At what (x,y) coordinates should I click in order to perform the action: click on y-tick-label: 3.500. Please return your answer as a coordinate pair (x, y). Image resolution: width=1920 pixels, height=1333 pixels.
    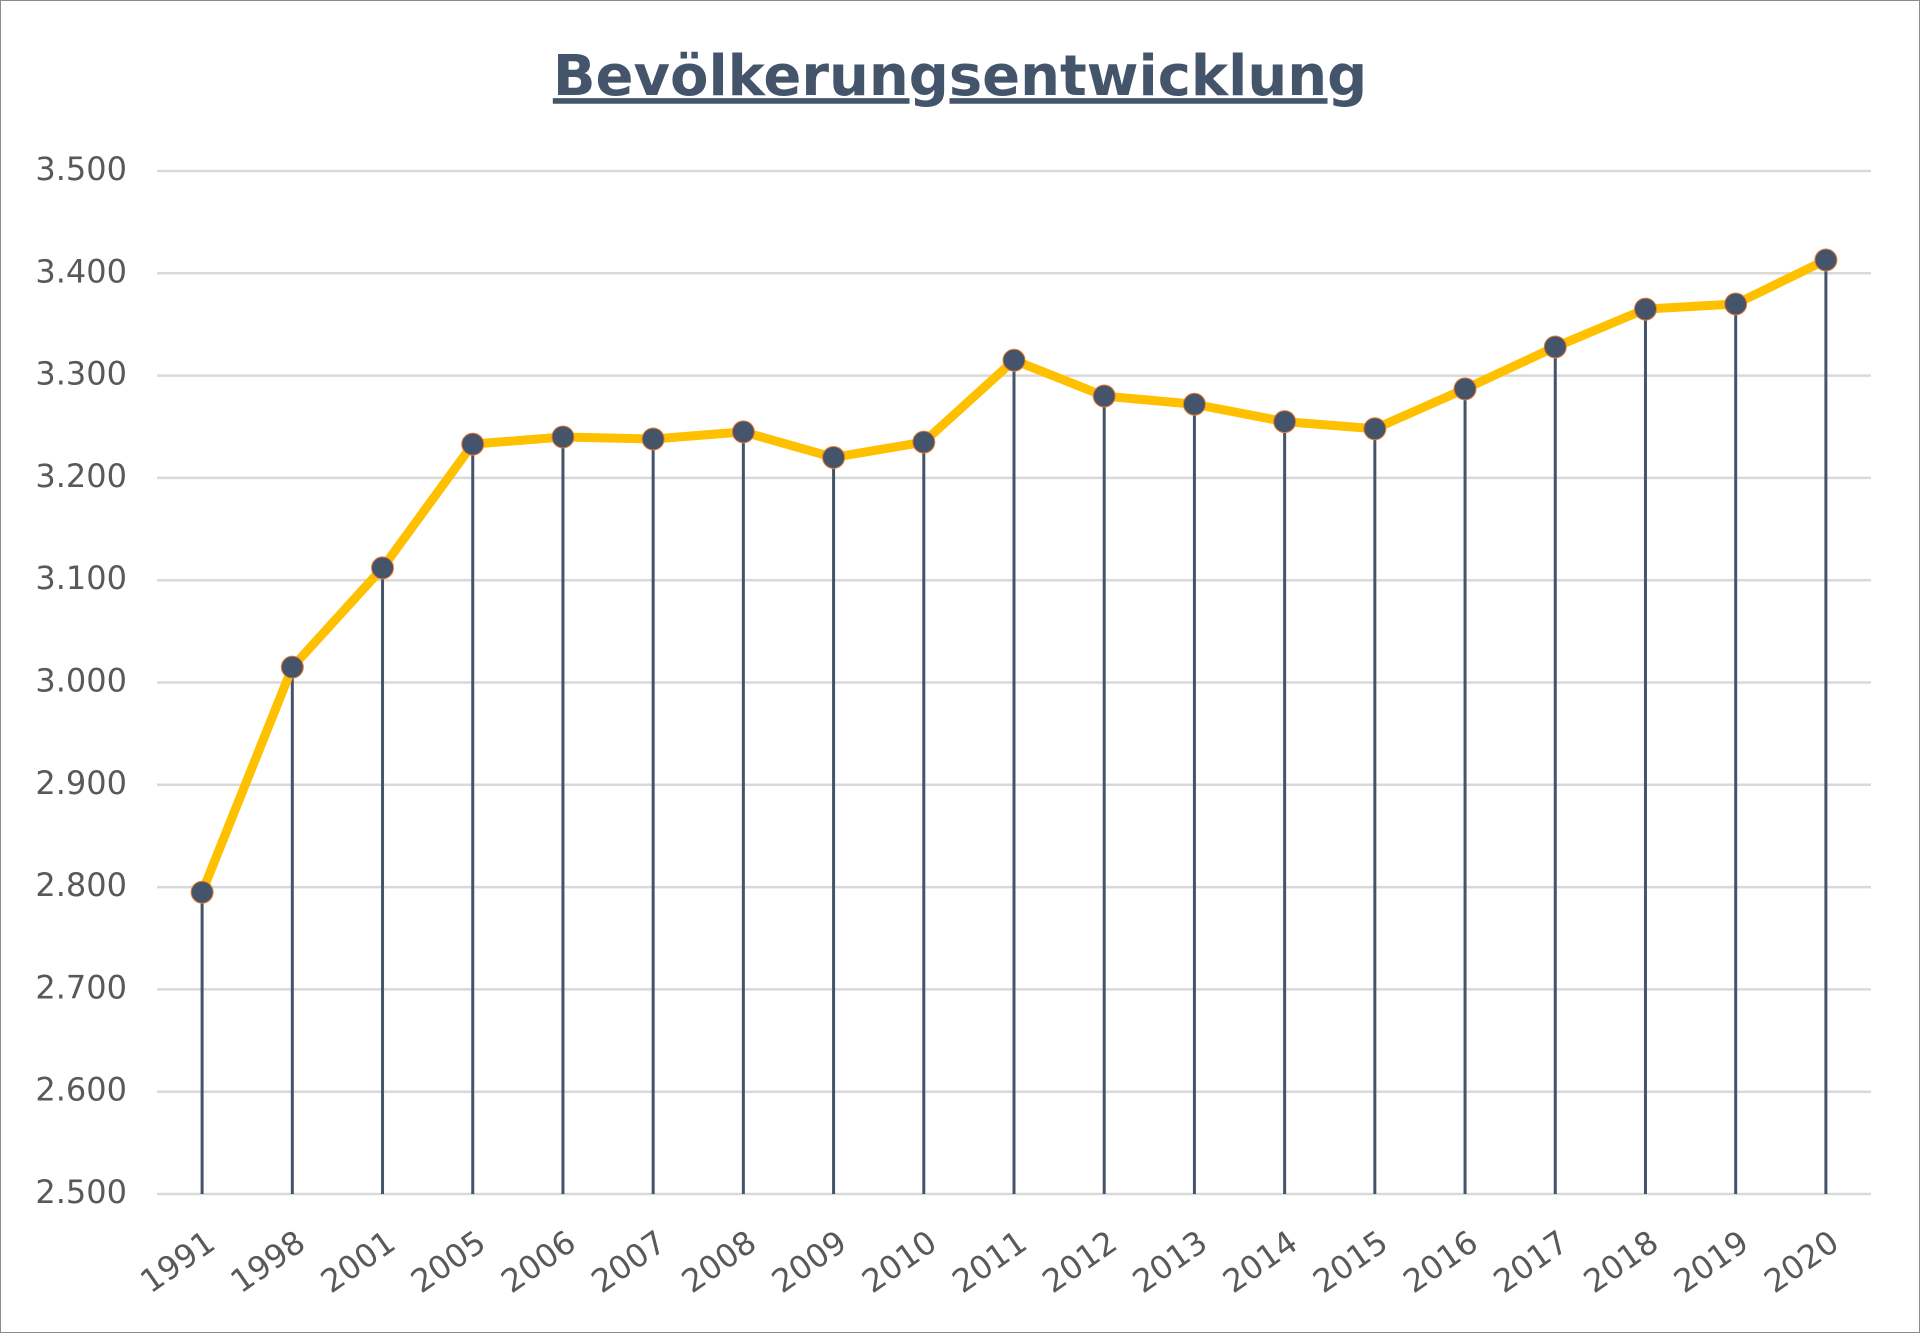
    Looking at the image, I should click on (81, 169).